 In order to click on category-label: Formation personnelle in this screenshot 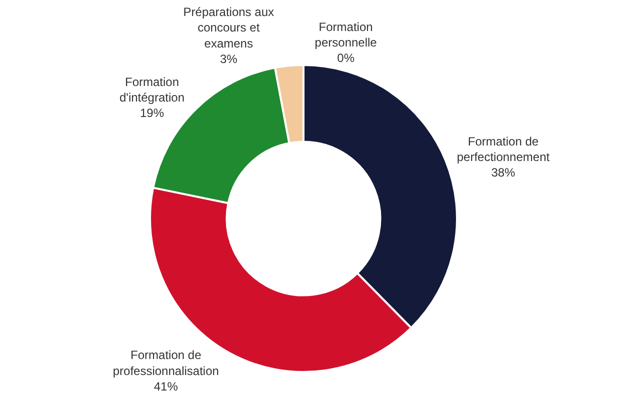, I will do `click(345, 35)`.